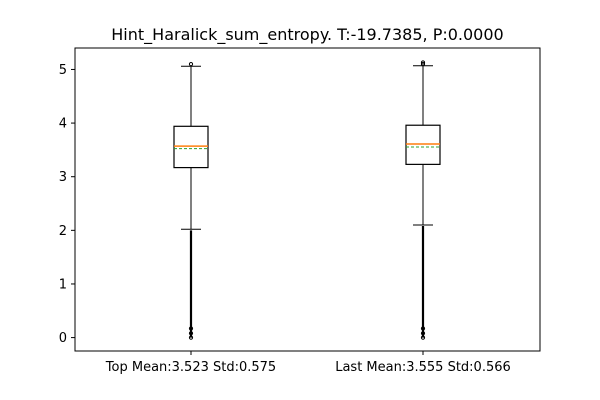 Image resolution: width=600 pixels, height=400 pixels. I want to click on y-tick-label: 2, so click(63, 231).